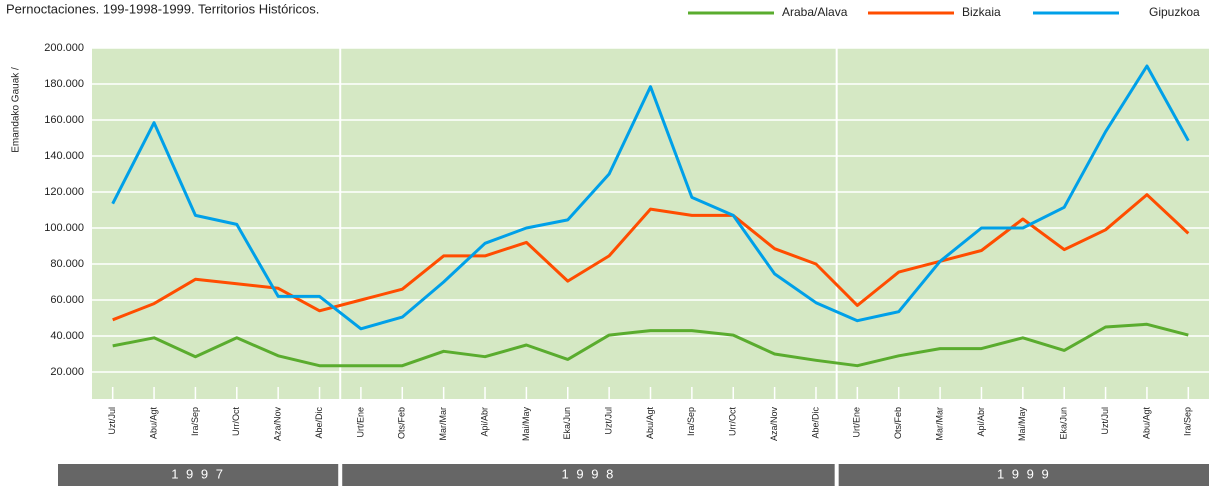  Describe the element at coordinates (64, 84) in the screenshot. I see `y-tick-label: 180.000` at that location.